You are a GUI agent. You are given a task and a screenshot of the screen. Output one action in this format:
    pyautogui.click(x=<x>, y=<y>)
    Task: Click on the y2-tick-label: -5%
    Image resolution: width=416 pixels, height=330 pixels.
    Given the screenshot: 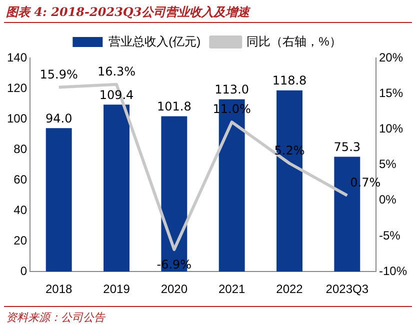 What is the action you would take?
    pyautogui.click(x=389, y=235)
    